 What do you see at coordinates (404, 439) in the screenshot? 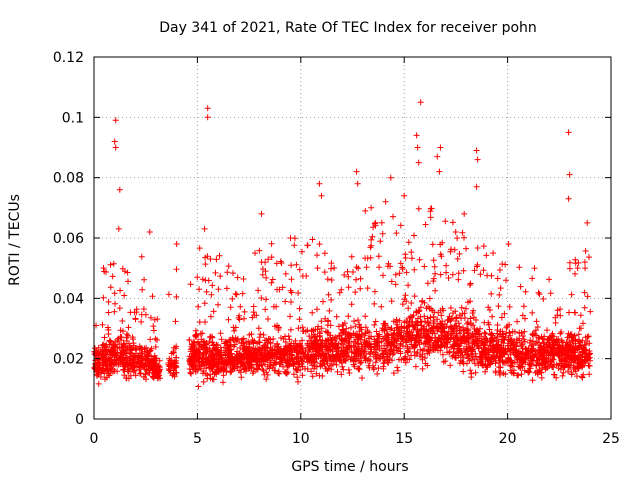
I see `x-tick-label: 15` at bounding box center [404, 439].